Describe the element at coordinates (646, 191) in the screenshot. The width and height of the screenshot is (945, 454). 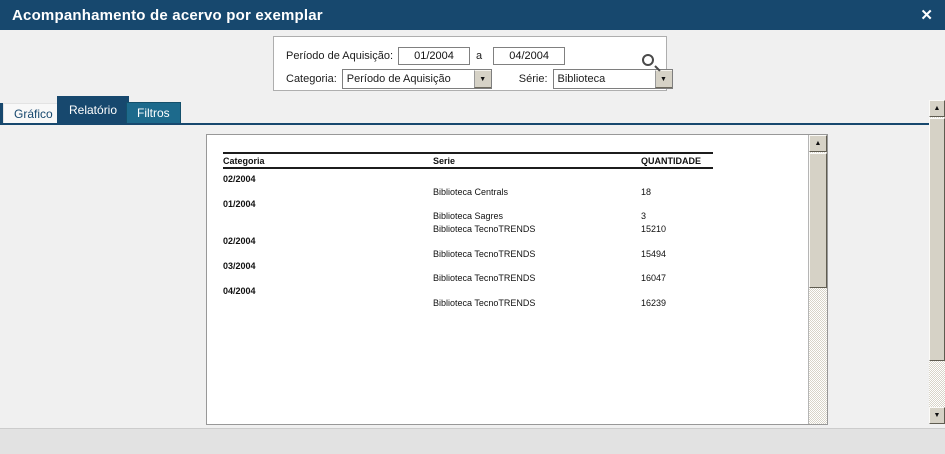
I see `cell-qty: 18` at that location.